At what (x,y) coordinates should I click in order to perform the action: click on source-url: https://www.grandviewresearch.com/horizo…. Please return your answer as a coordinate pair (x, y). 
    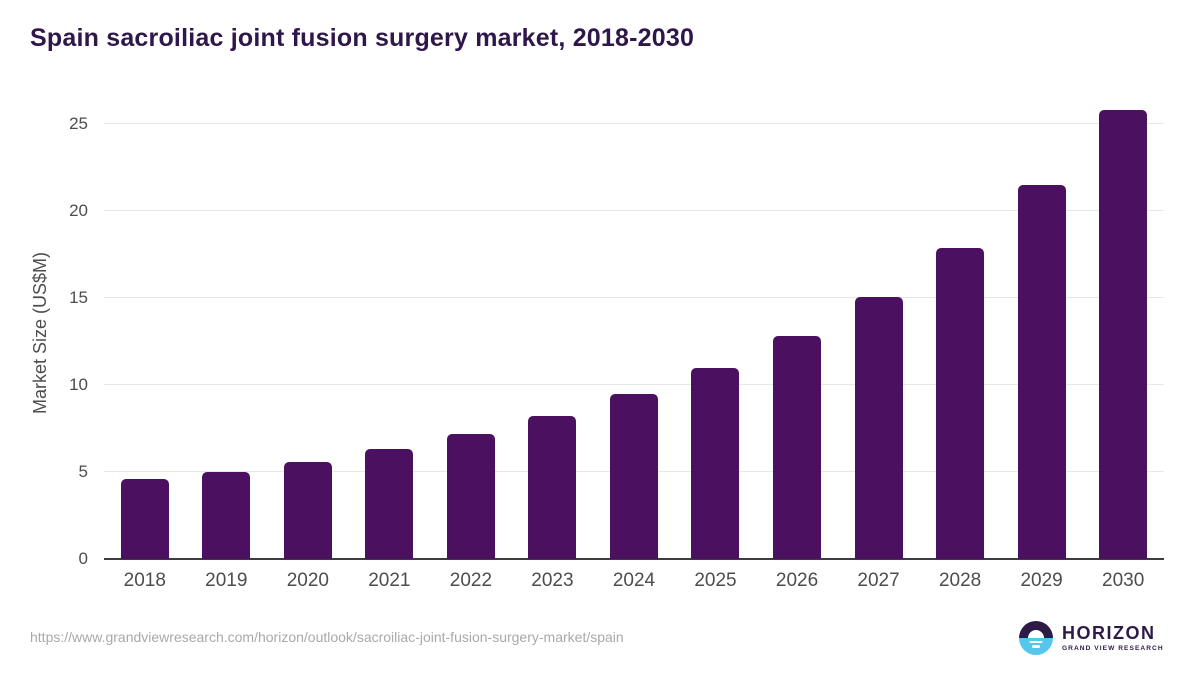
    Looking at the image, I should click on (327, 637).